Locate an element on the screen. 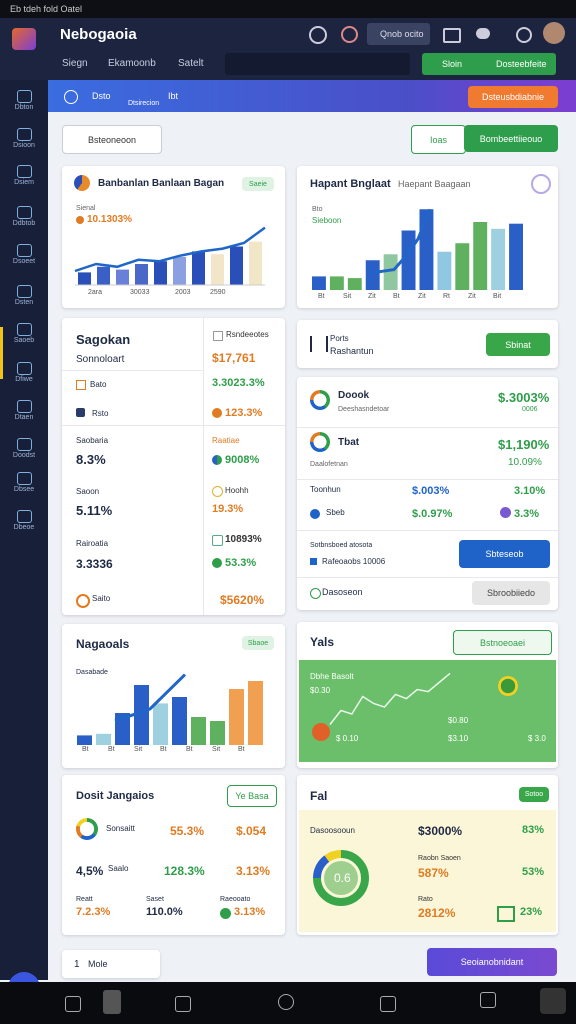 The height and width of the screenshot is (1024, 576). list-value: 53.3% is located at coordinates (241, 563).